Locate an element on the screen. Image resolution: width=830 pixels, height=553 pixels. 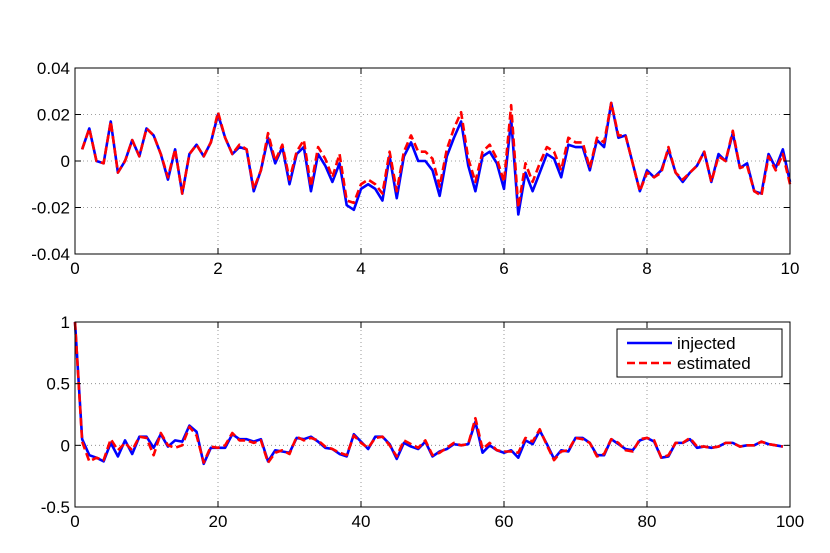
x-tick-label: 6 is located at coordinates (503, 268).